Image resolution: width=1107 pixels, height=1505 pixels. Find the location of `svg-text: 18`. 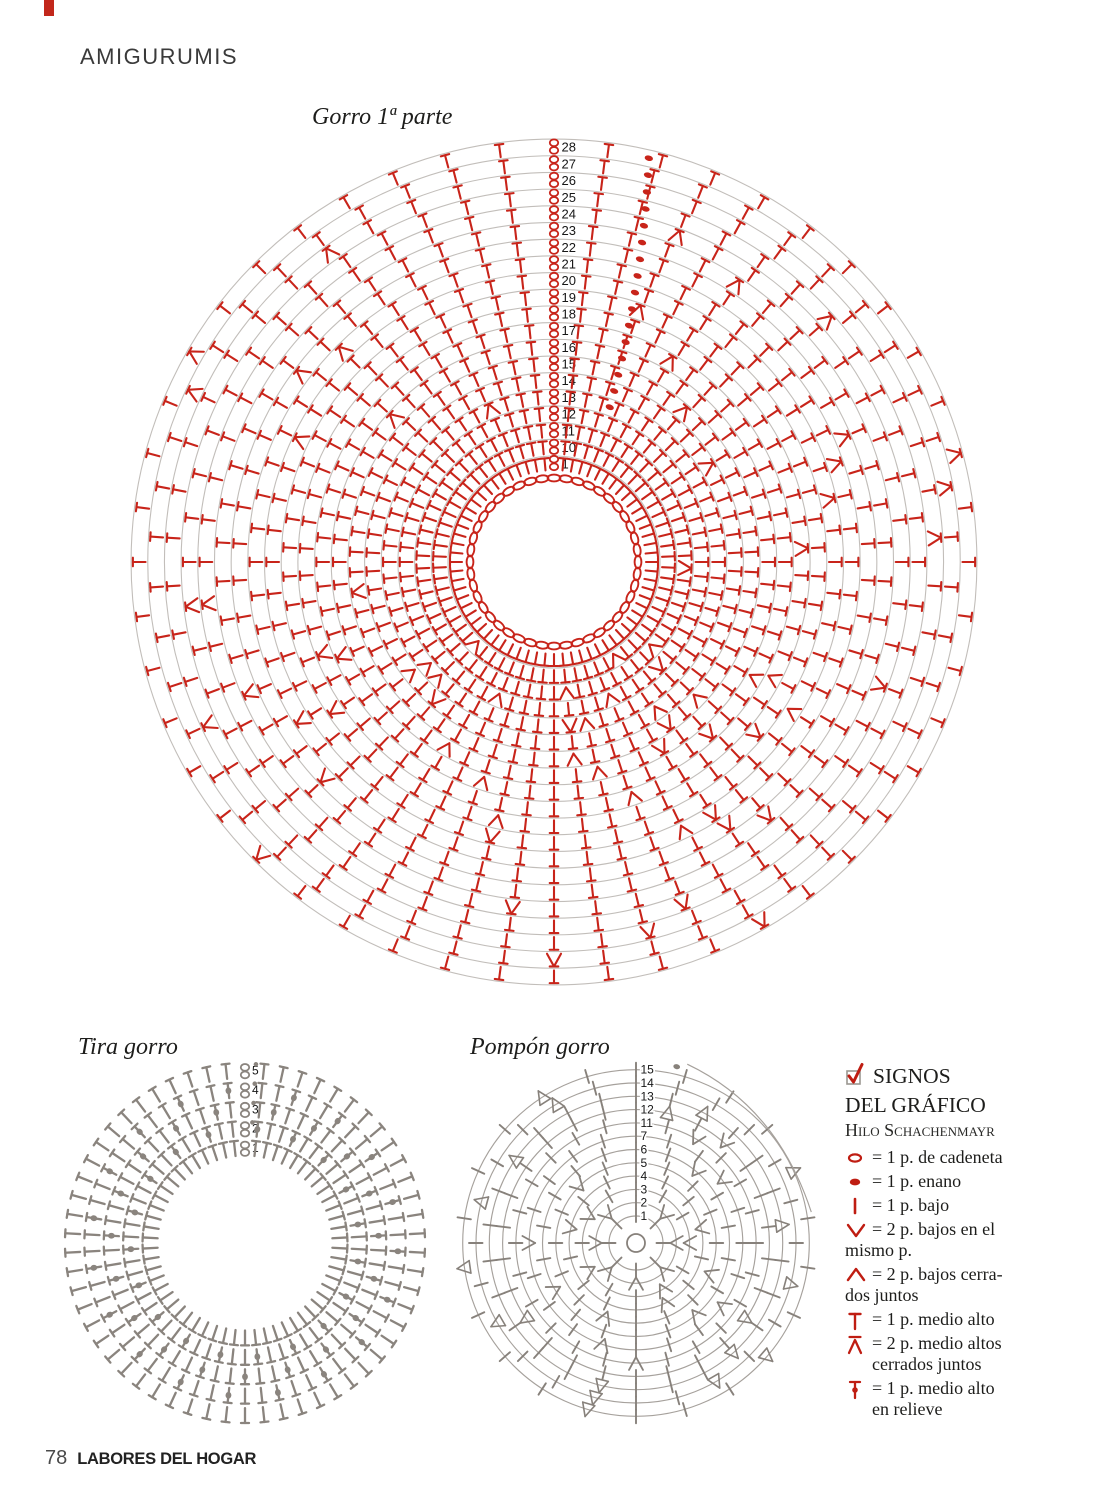

svg-text: 18 is located at coordinates (569, 314).